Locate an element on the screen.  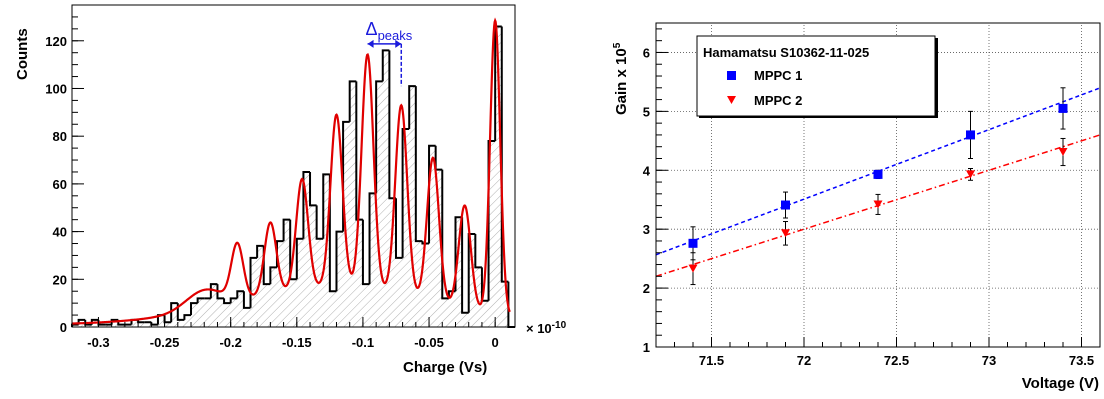
gain-x-tick-label: 73 is located at coordinates (989, 360).